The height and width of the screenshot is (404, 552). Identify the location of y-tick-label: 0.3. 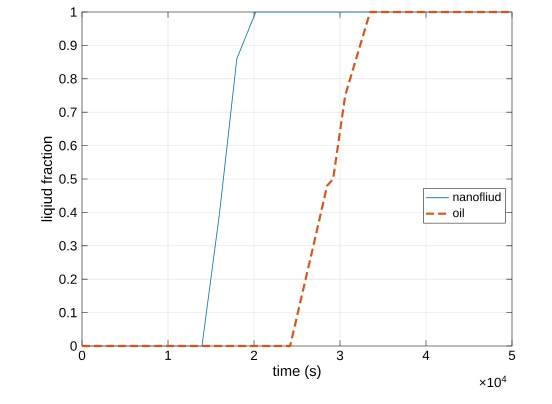
(68, 246).